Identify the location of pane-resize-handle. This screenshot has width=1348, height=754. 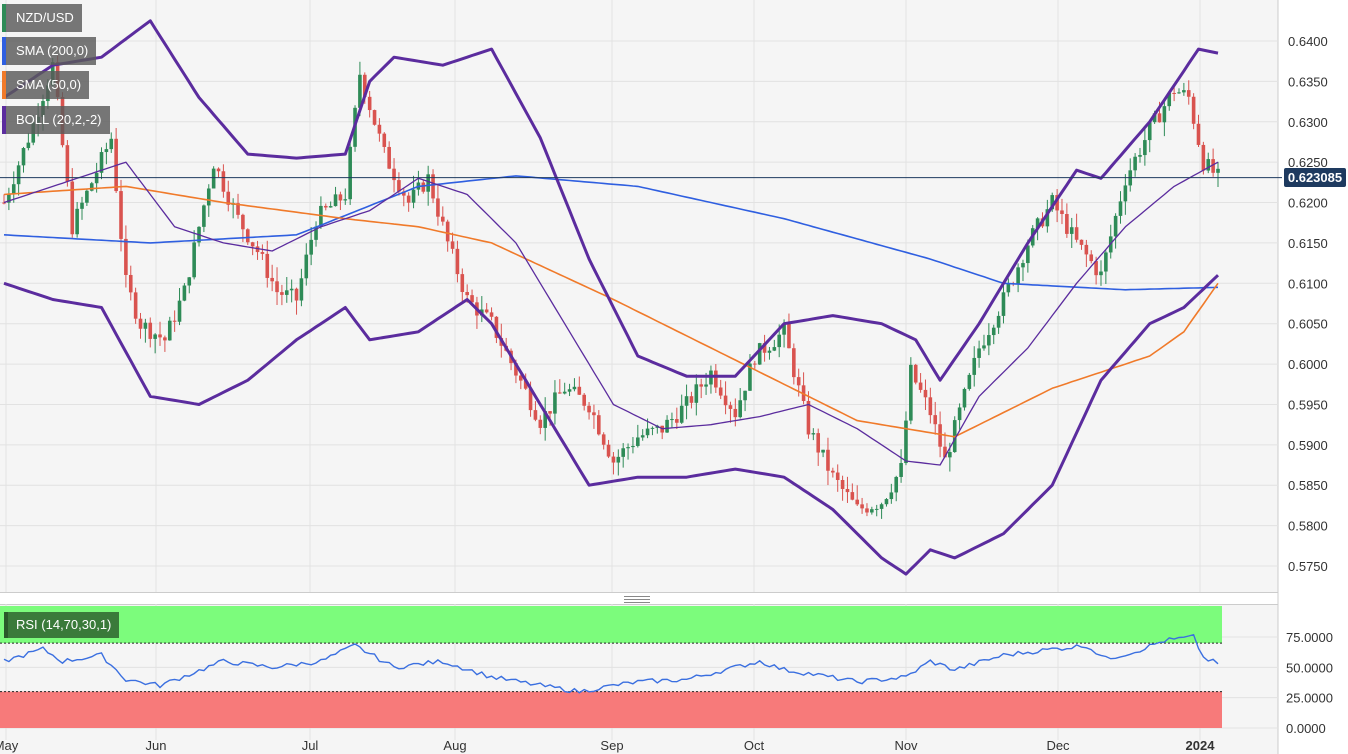
(637, 599).